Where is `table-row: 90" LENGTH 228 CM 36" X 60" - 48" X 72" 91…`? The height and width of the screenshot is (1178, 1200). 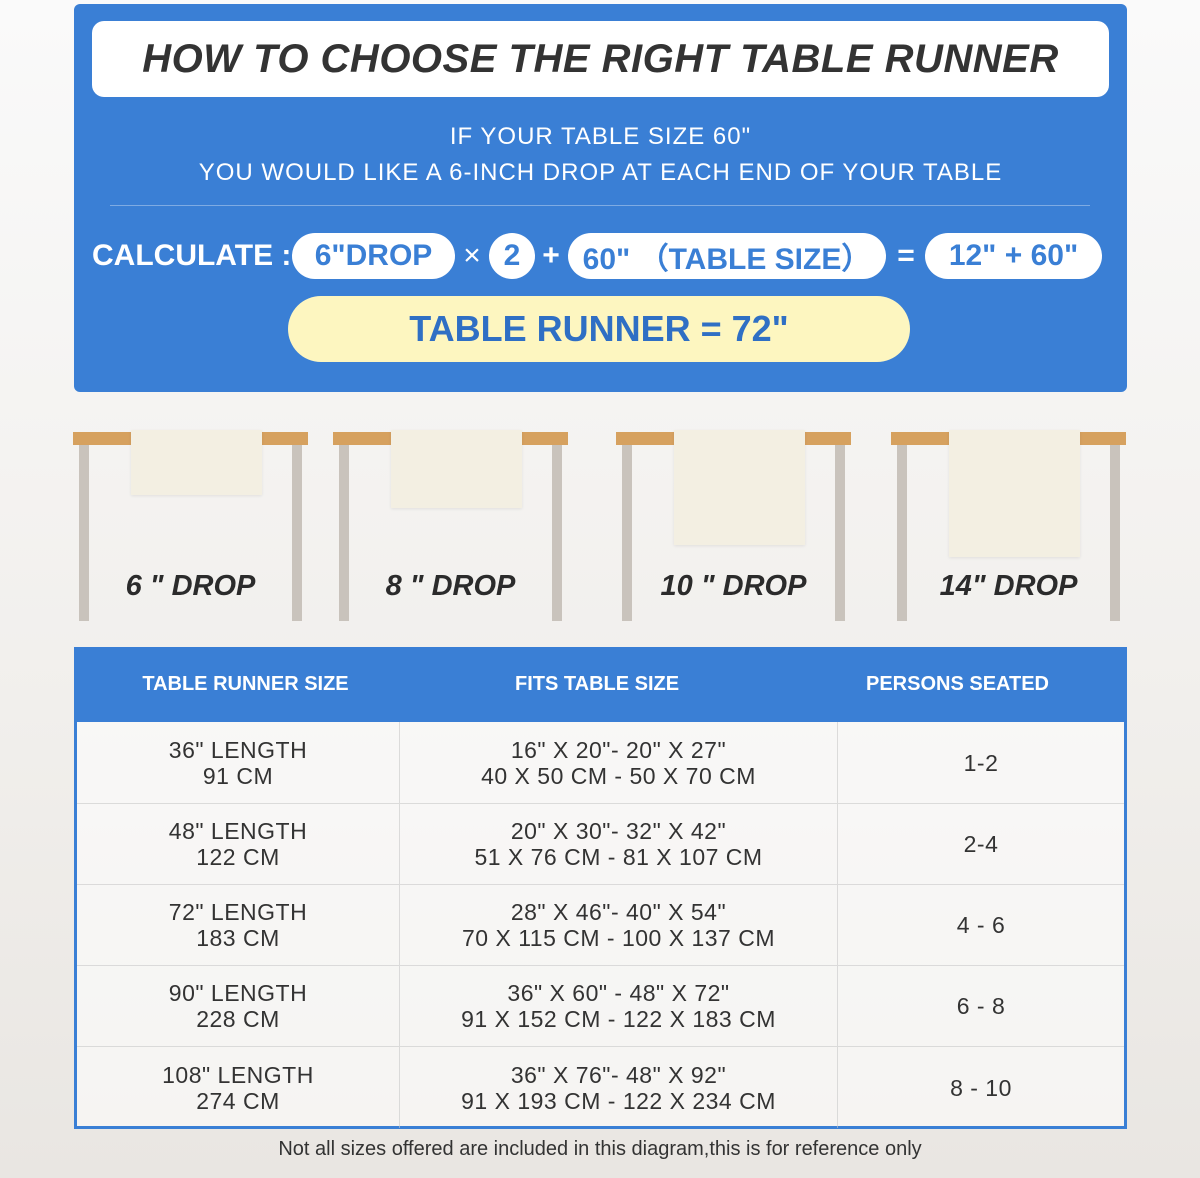 table-row: 90" LENGTH 228 CM 36" X 60" - 48" X 72" 91… is located at coordinates (600, 1005).